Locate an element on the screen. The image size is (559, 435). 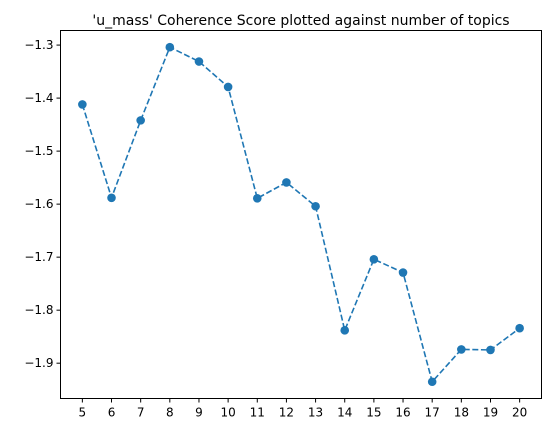
x-axis: 5 6 7 8 9 10 11 12 13 14 15 16 17 18 19 20 is located at coordinates (303, 409).